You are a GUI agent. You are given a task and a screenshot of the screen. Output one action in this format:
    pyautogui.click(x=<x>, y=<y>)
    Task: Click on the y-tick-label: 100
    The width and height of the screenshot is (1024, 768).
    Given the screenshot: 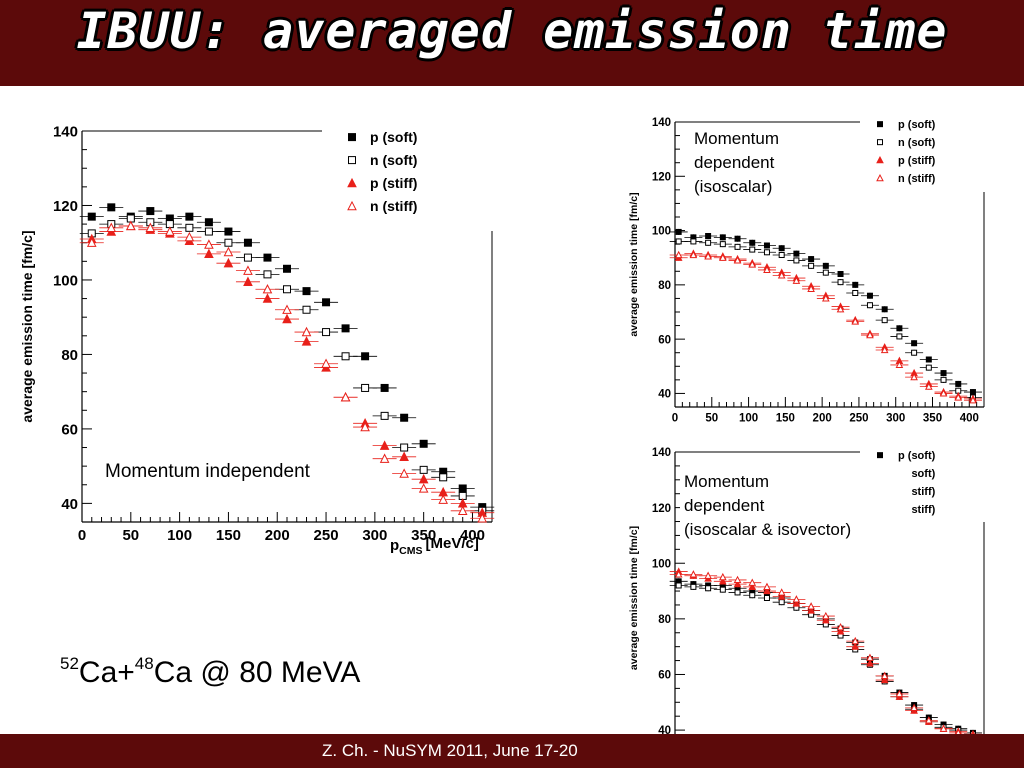 What is the action you would take?
    pyautogui.click(x=65, y=280)
    